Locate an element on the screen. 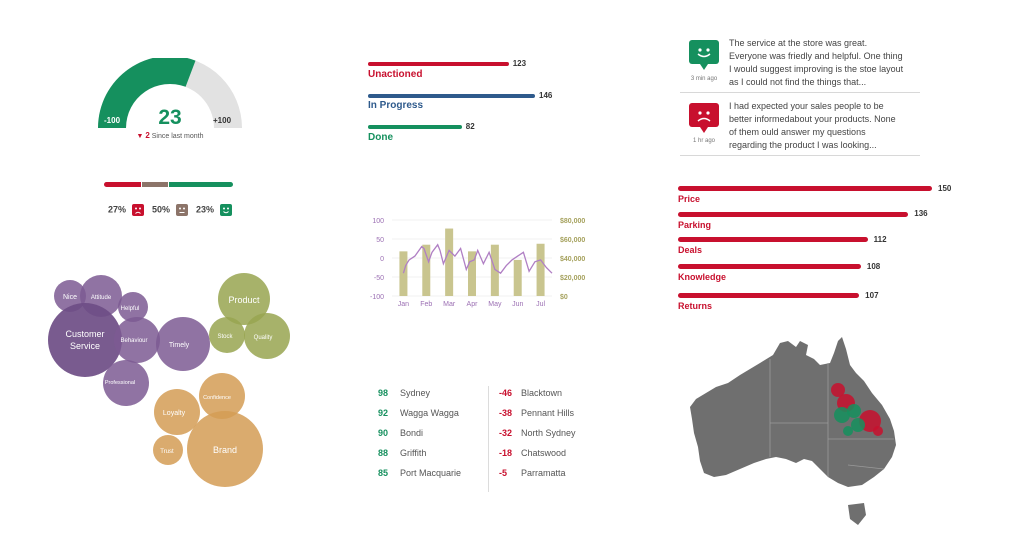 Image resolution: width=1024 pixels, height=548 pixels. gauge-arc is located at coordinates (169, 92).